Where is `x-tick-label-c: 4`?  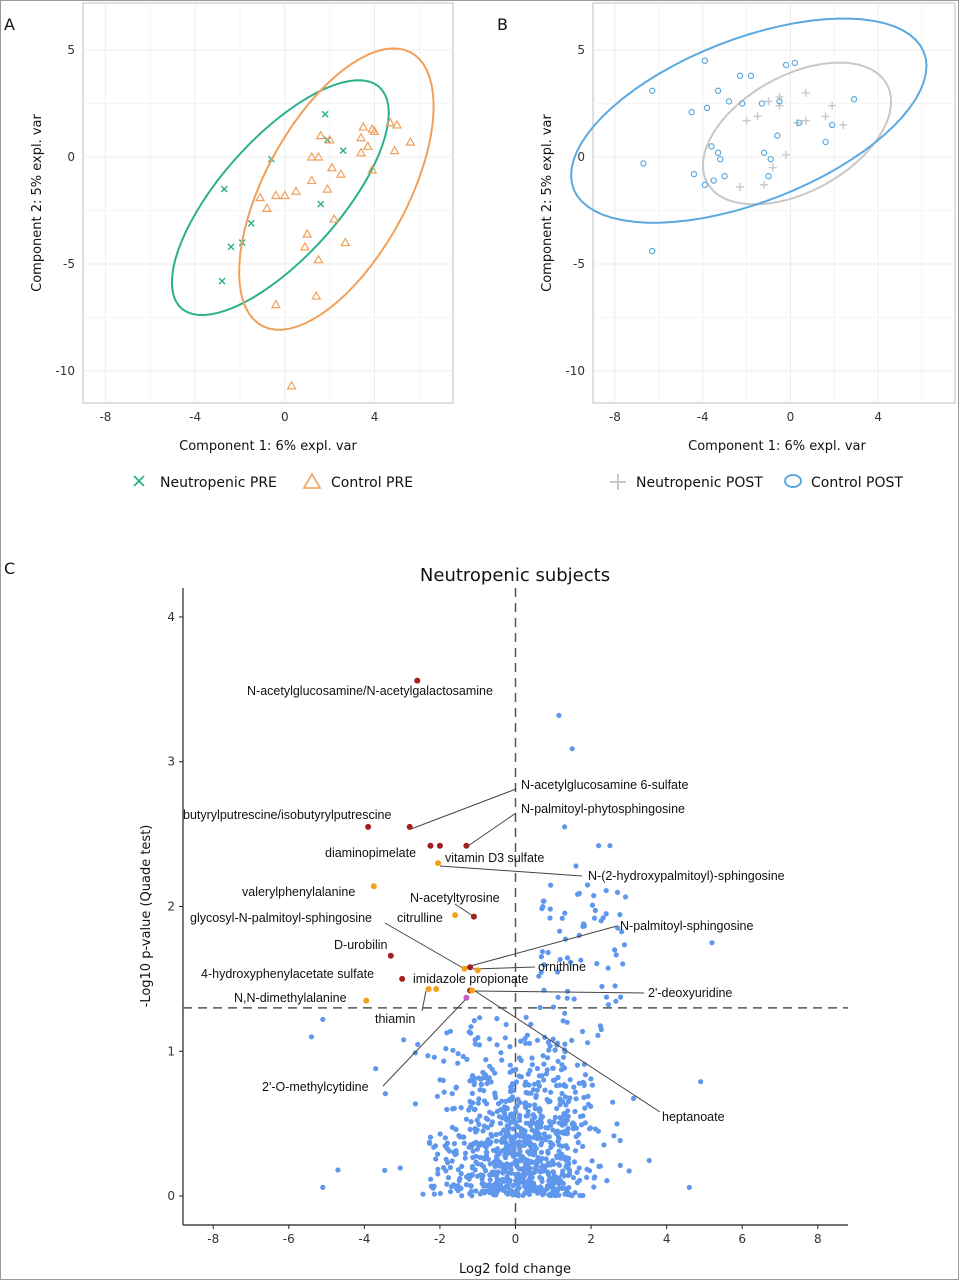
x-tick-label-c: 4 is located at coordinates (667, 1239).